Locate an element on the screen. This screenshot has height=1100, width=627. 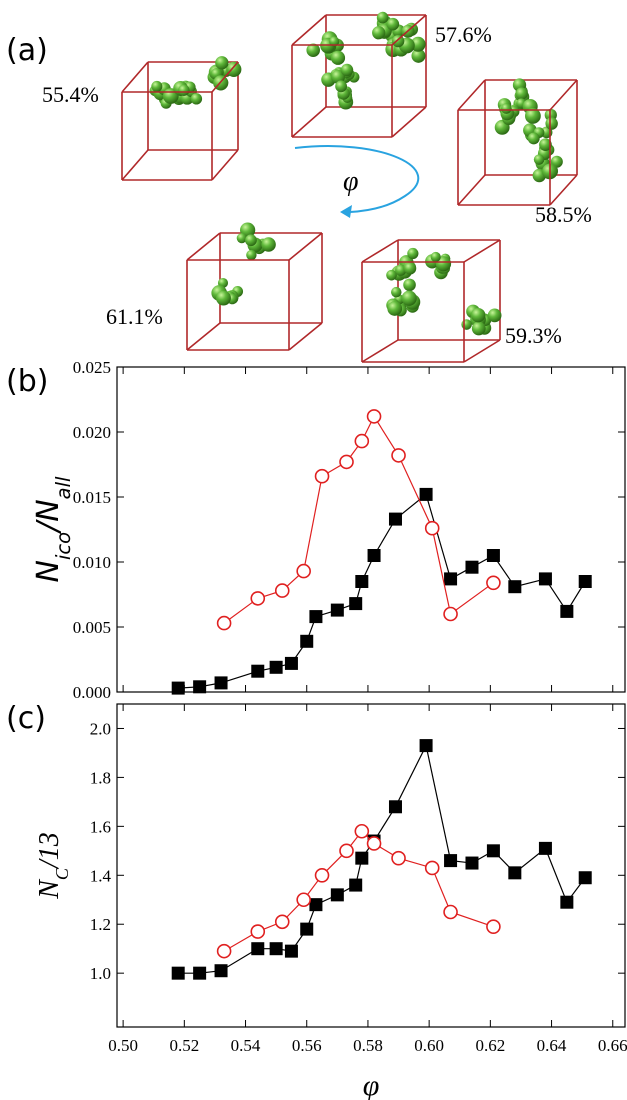
y-tick-label: 0.015 is located at coordinates (92, 497).